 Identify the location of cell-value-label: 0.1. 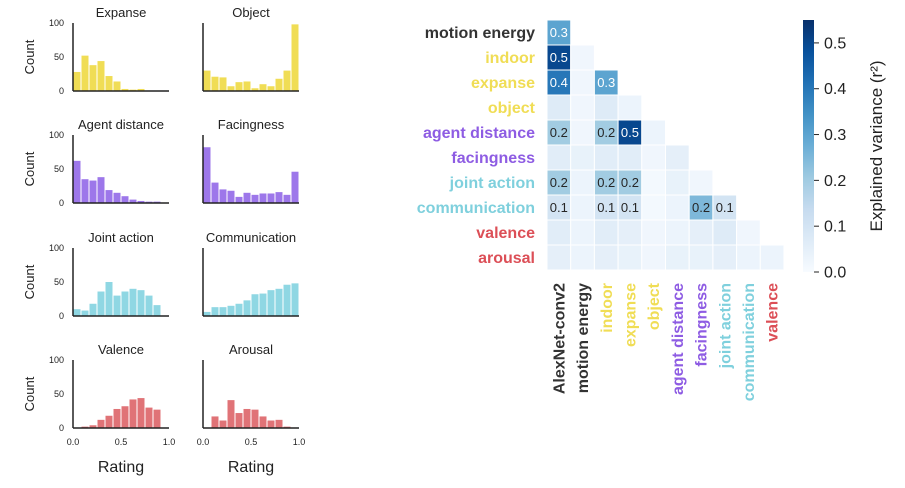
(559, 207).